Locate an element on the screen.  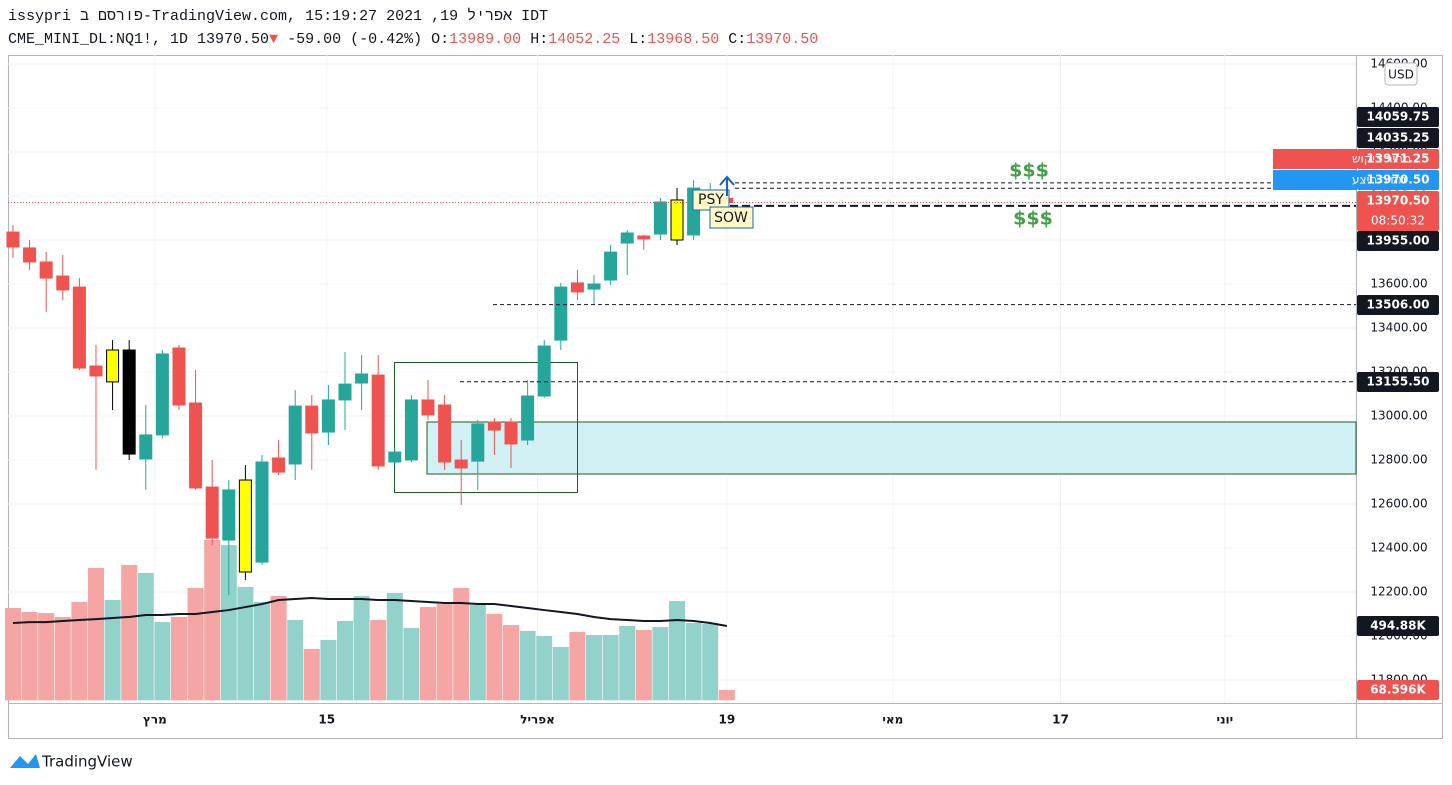
x-tick-label: 15 is located at coordinates (326, 720).